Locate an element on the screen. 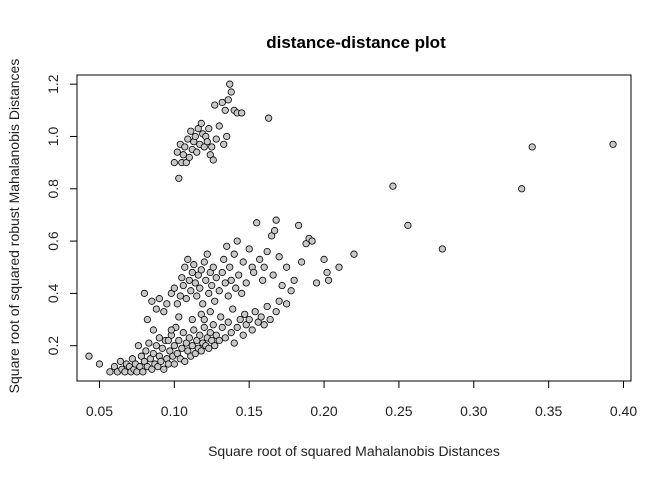 The image size is (672, 480). y-axis: 0.2 0.4 0.6 0.8 1.0 1.2 is located at coordinates (61, 214).